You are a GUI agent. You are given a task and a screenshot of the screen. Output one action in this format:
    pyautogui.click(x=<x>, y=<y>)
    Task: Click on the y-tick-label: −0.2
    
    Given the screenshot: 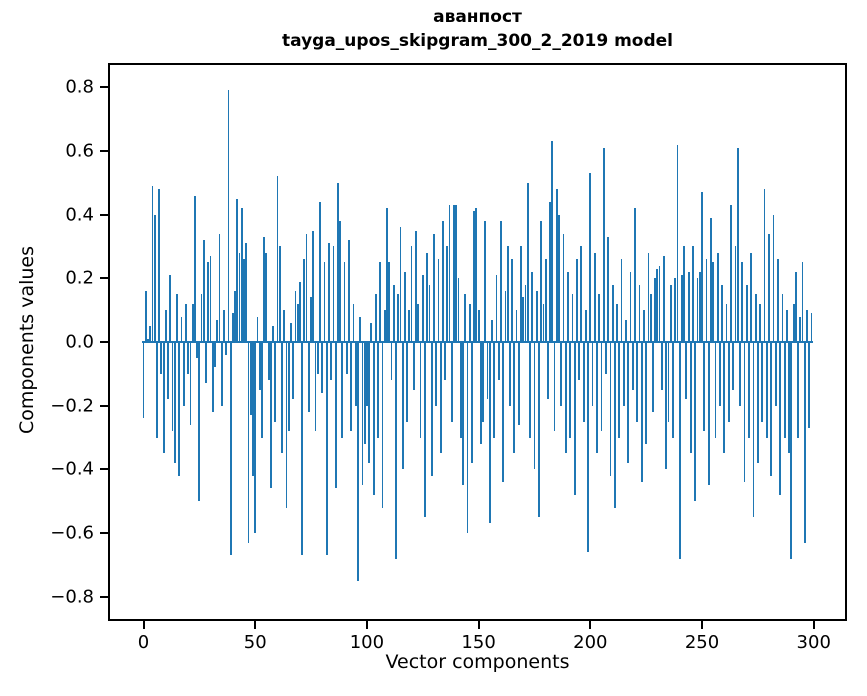 What is the action you would take?
    pyautogui.click(x=72, y=406)
    